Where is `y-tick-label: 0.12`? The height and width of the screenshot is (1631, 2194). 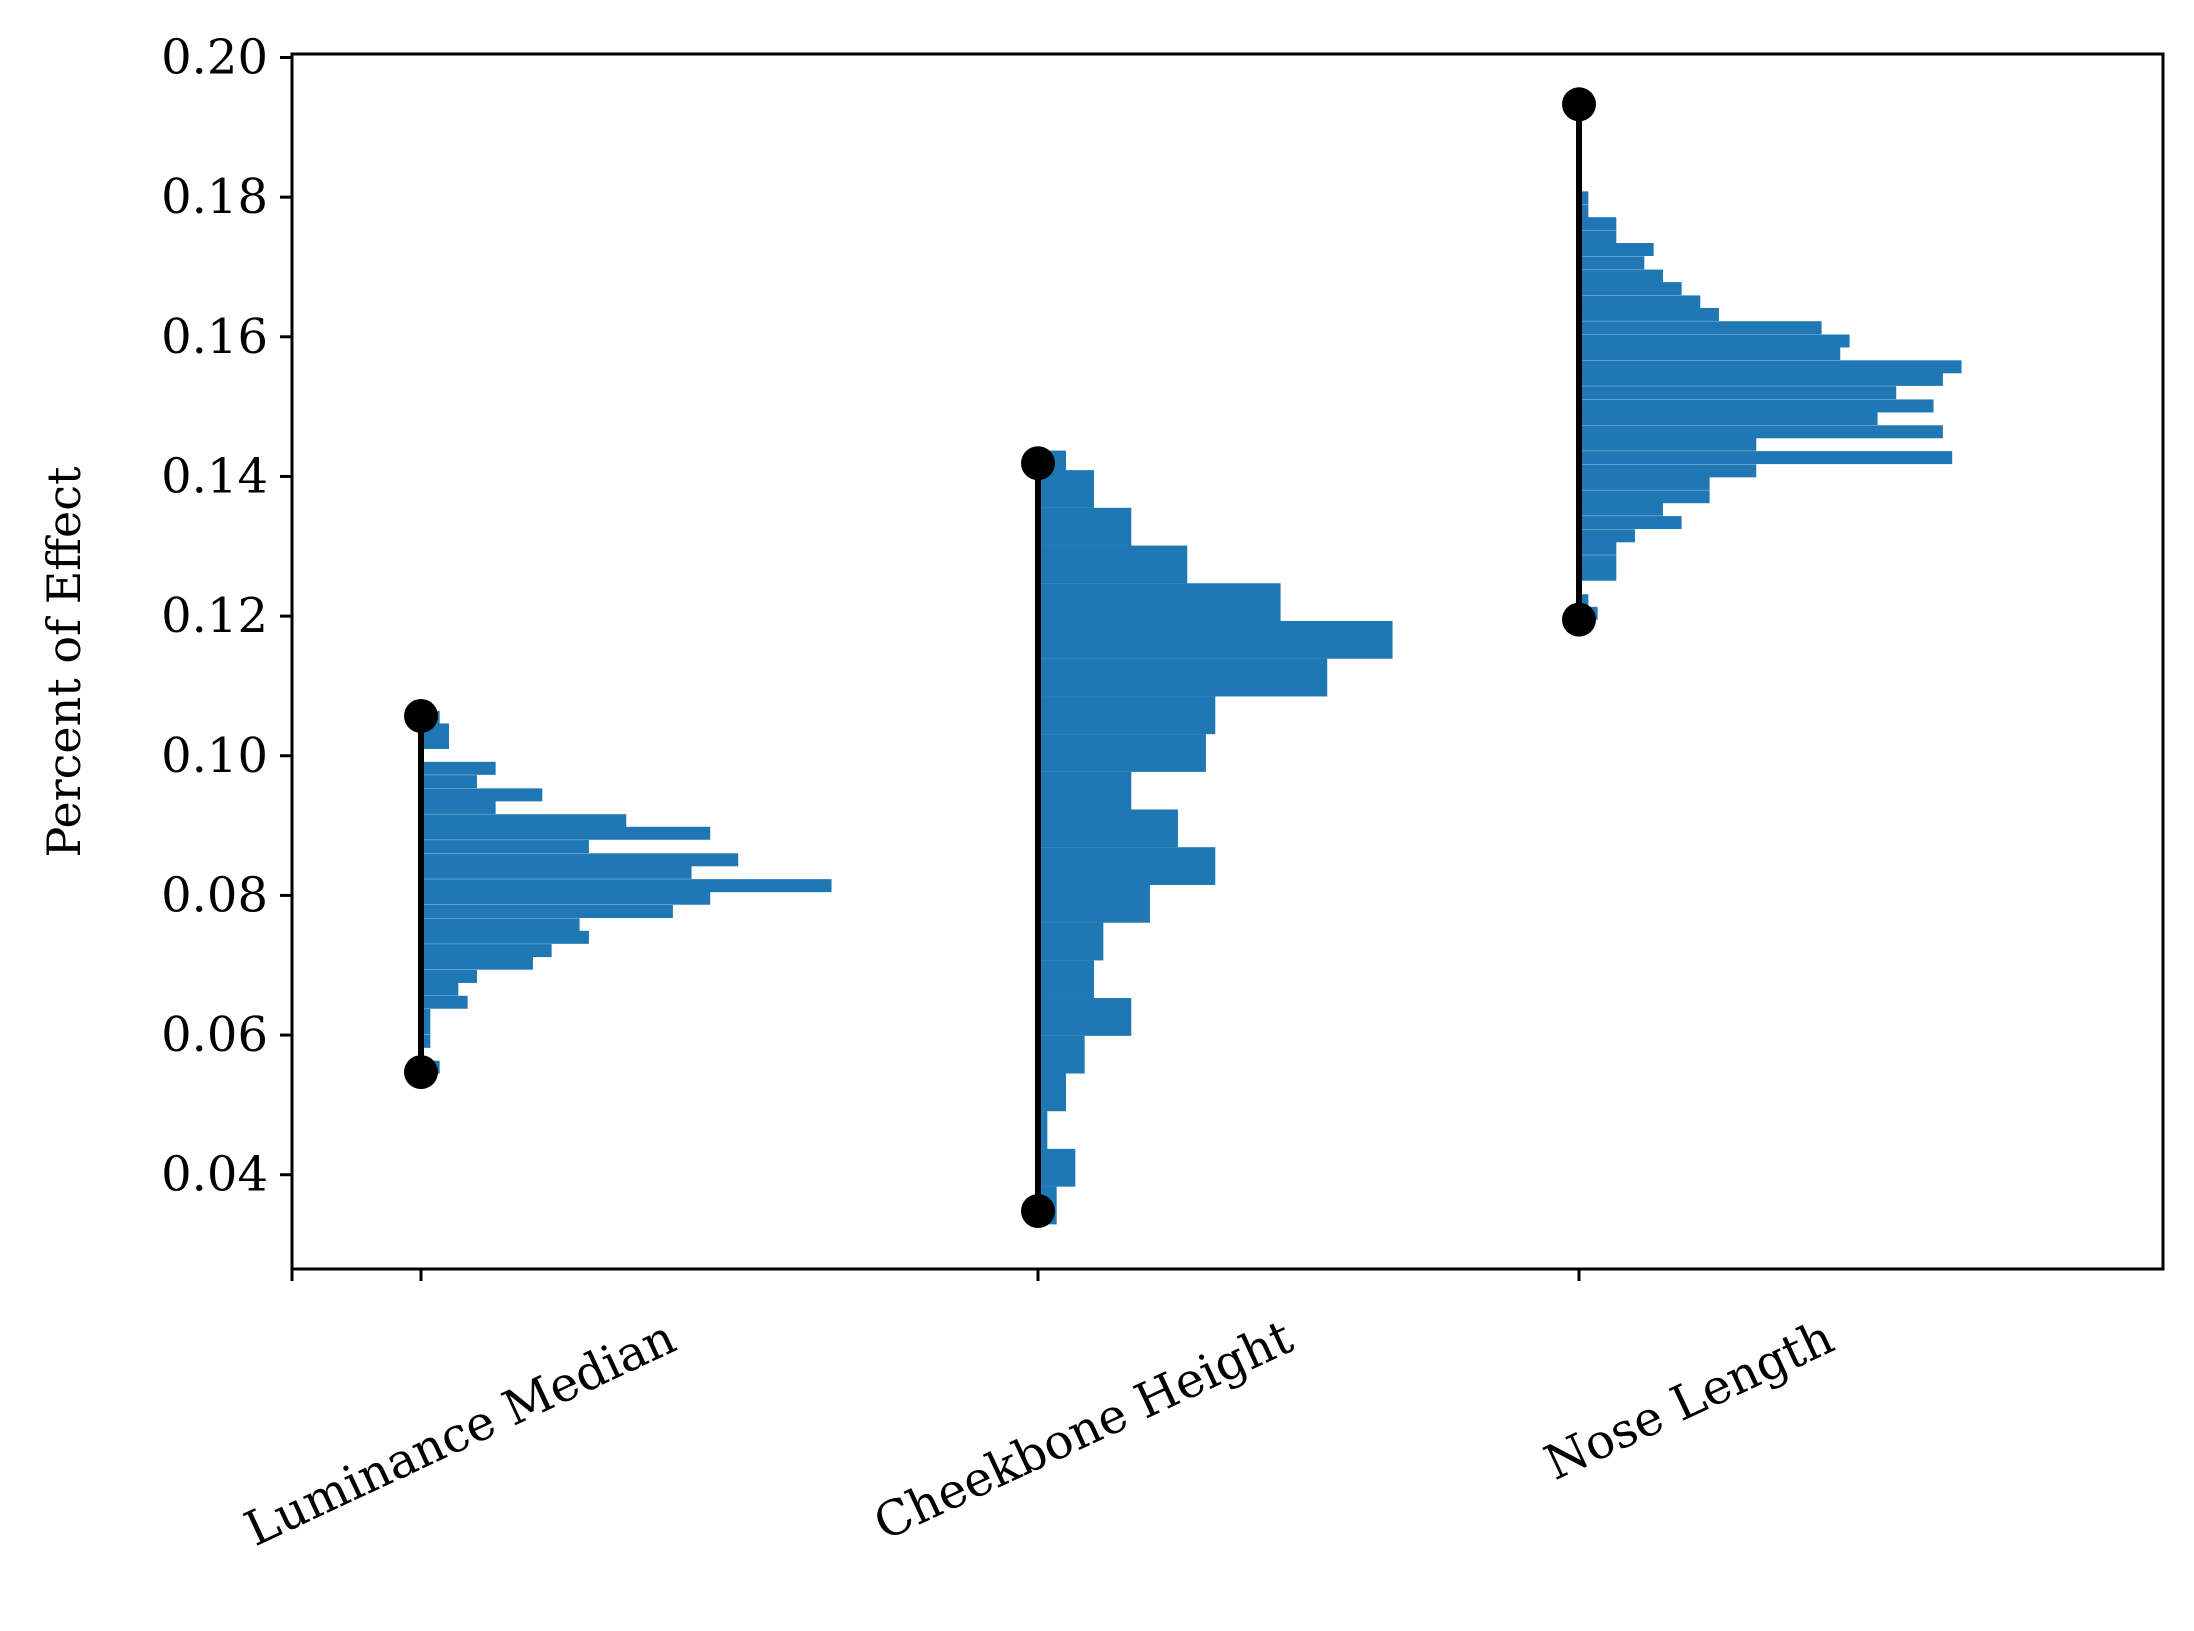 y-tick-label: 0.12 is located at coordinates (214, 616).